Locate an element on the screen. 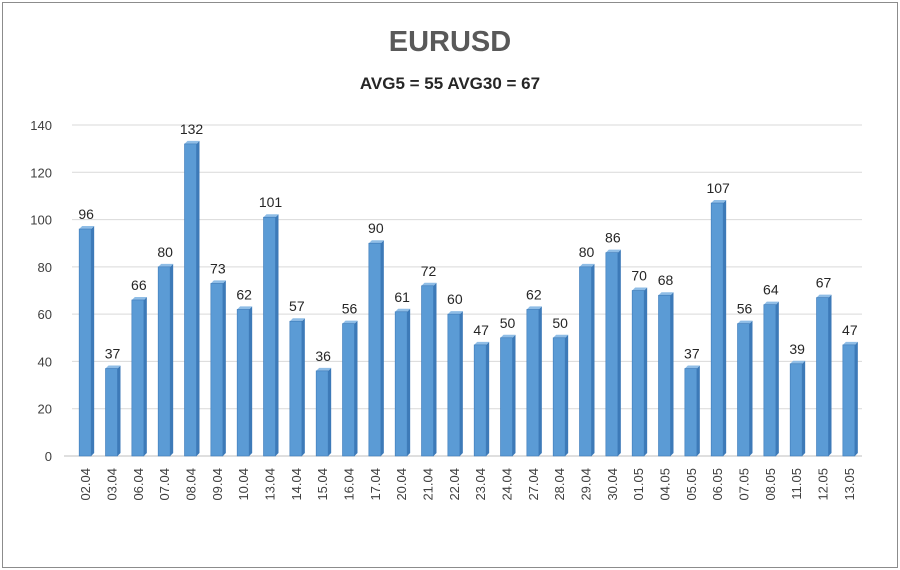  y-tick-label: 0 is located at coordinates (48, 456).